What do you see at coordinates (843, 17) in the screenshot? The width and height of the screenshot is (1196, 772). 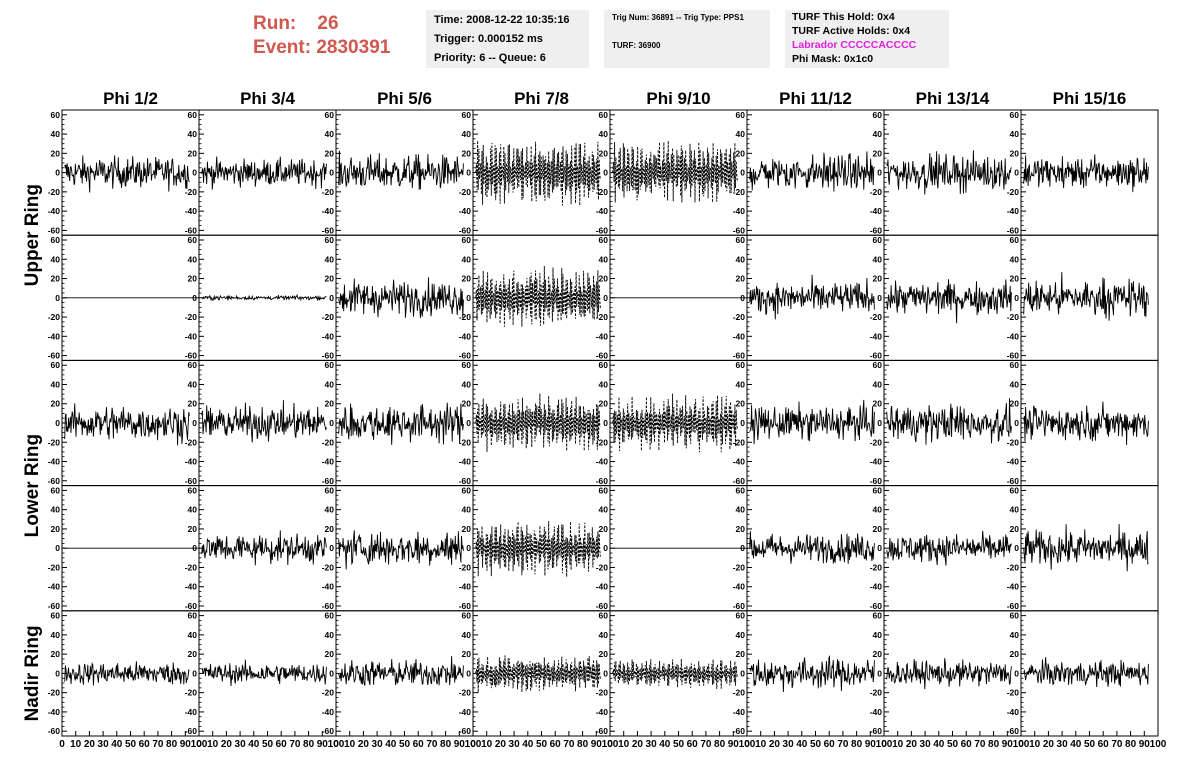 I see `turf-hold-text: TURF This Hold: 0x4` at bounding box center [843, 17].